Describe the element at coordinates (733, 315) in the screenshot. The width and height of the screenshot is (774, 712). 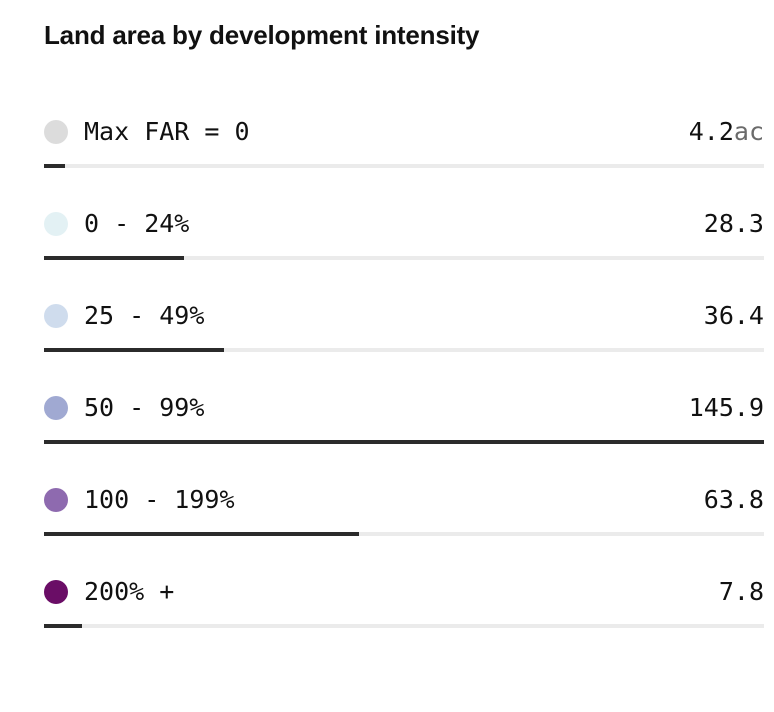
I see `value-label: 36.4` at that location.